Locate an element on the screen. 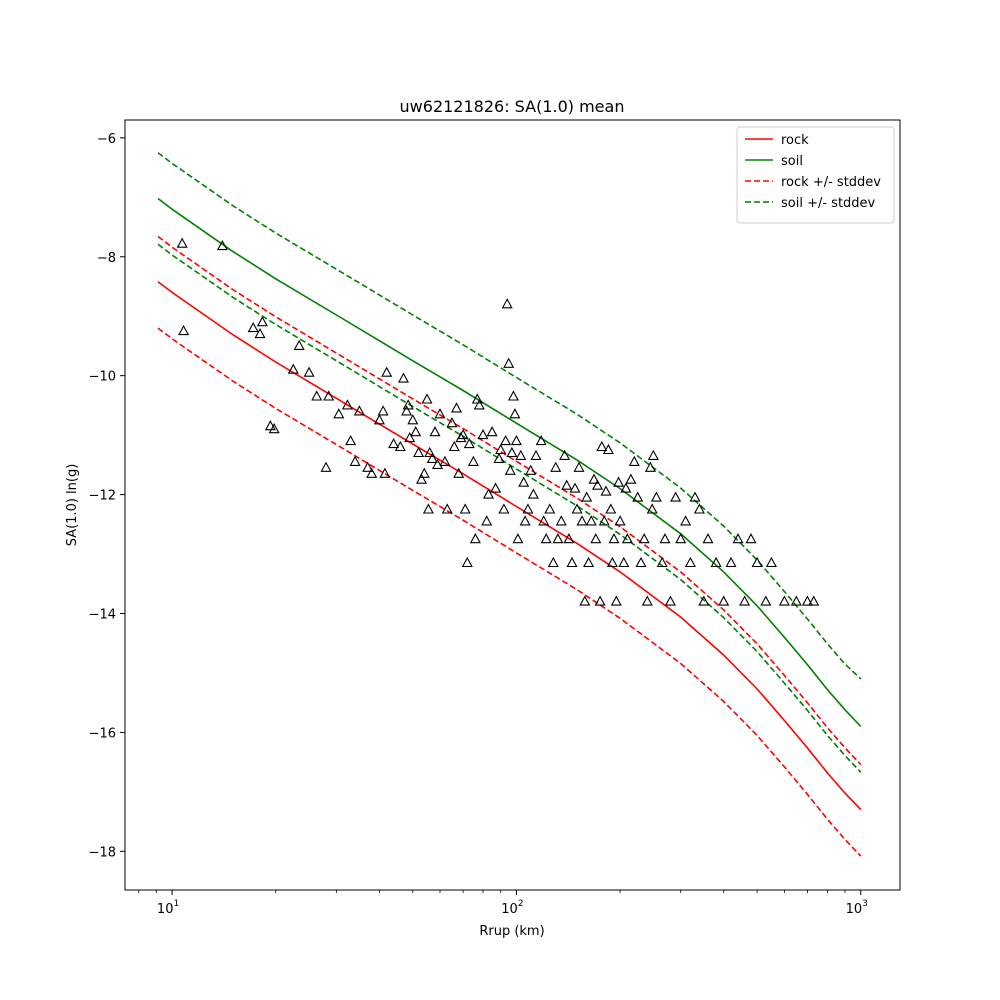 The image size is (1000, 1000). legend-label-1: soil is located at coordinates (792, 161).